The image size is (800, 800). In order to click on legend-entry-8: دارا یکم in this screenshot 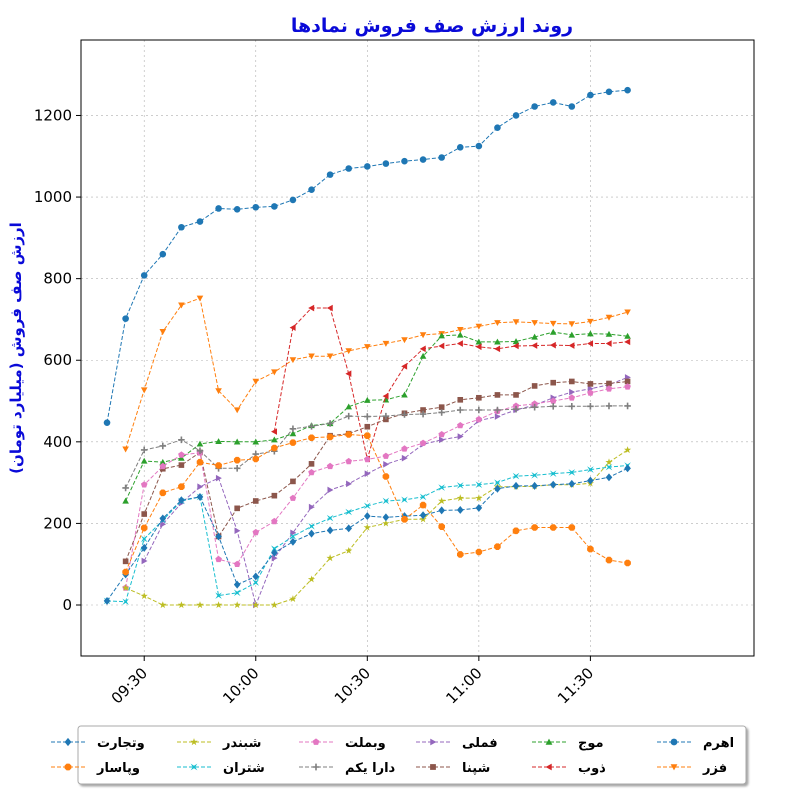, I will do `click(347, 768)`.